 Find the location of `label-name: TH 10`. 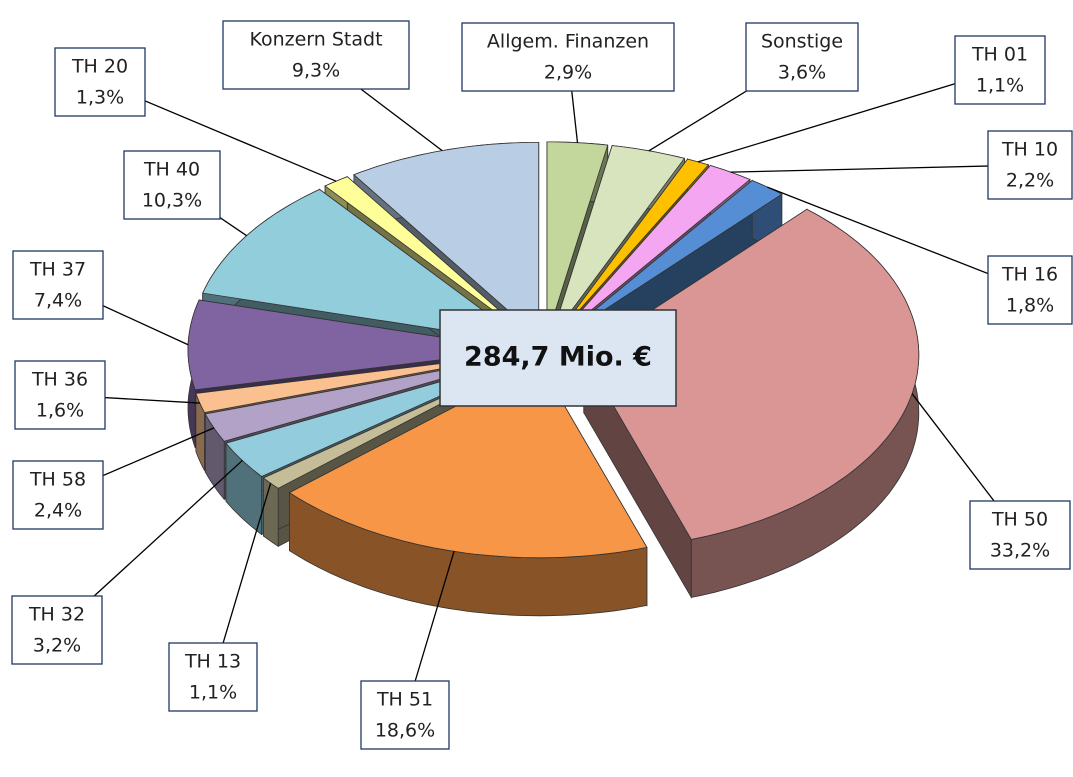

label-name: TH 10 is located at coordinates (1029, 150).